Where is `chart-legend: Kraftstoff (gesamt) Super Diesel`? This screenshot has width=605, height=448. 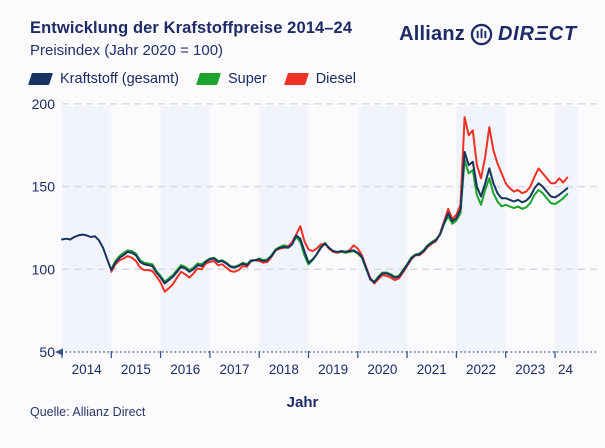
chart-legend: Kraftstoff (gesamt) Super Diesel is located at coordinates (192, 79).